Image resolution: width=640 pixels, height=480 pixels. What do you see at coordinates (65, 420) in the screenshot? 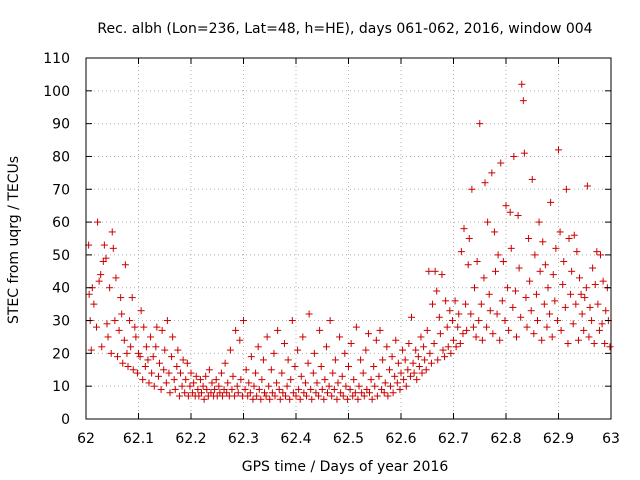
I see `y-tick-label: 0` at bounding box center [65, 420].